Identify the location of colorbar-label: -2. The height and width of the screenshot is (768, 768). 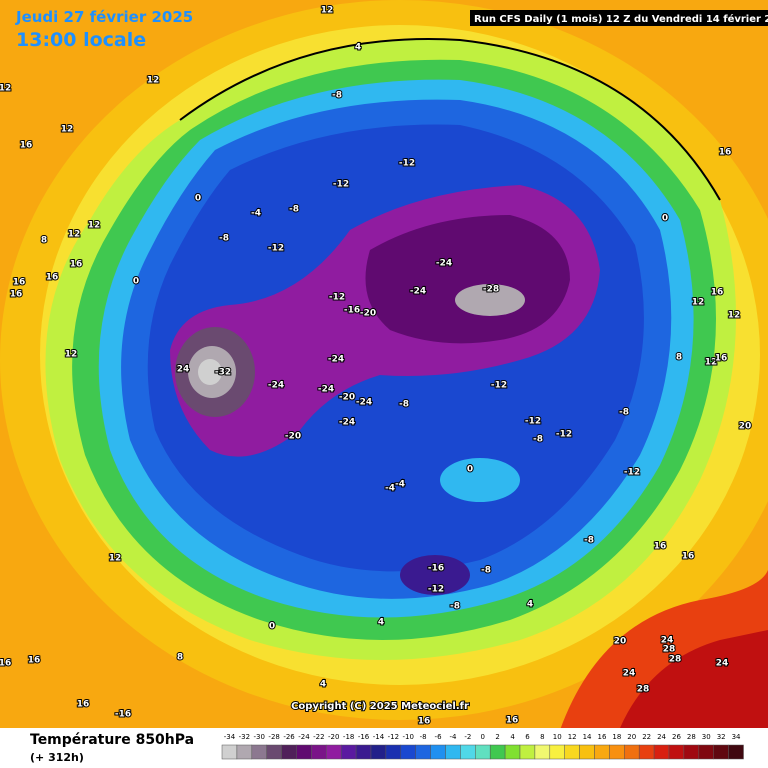
(467, 737).